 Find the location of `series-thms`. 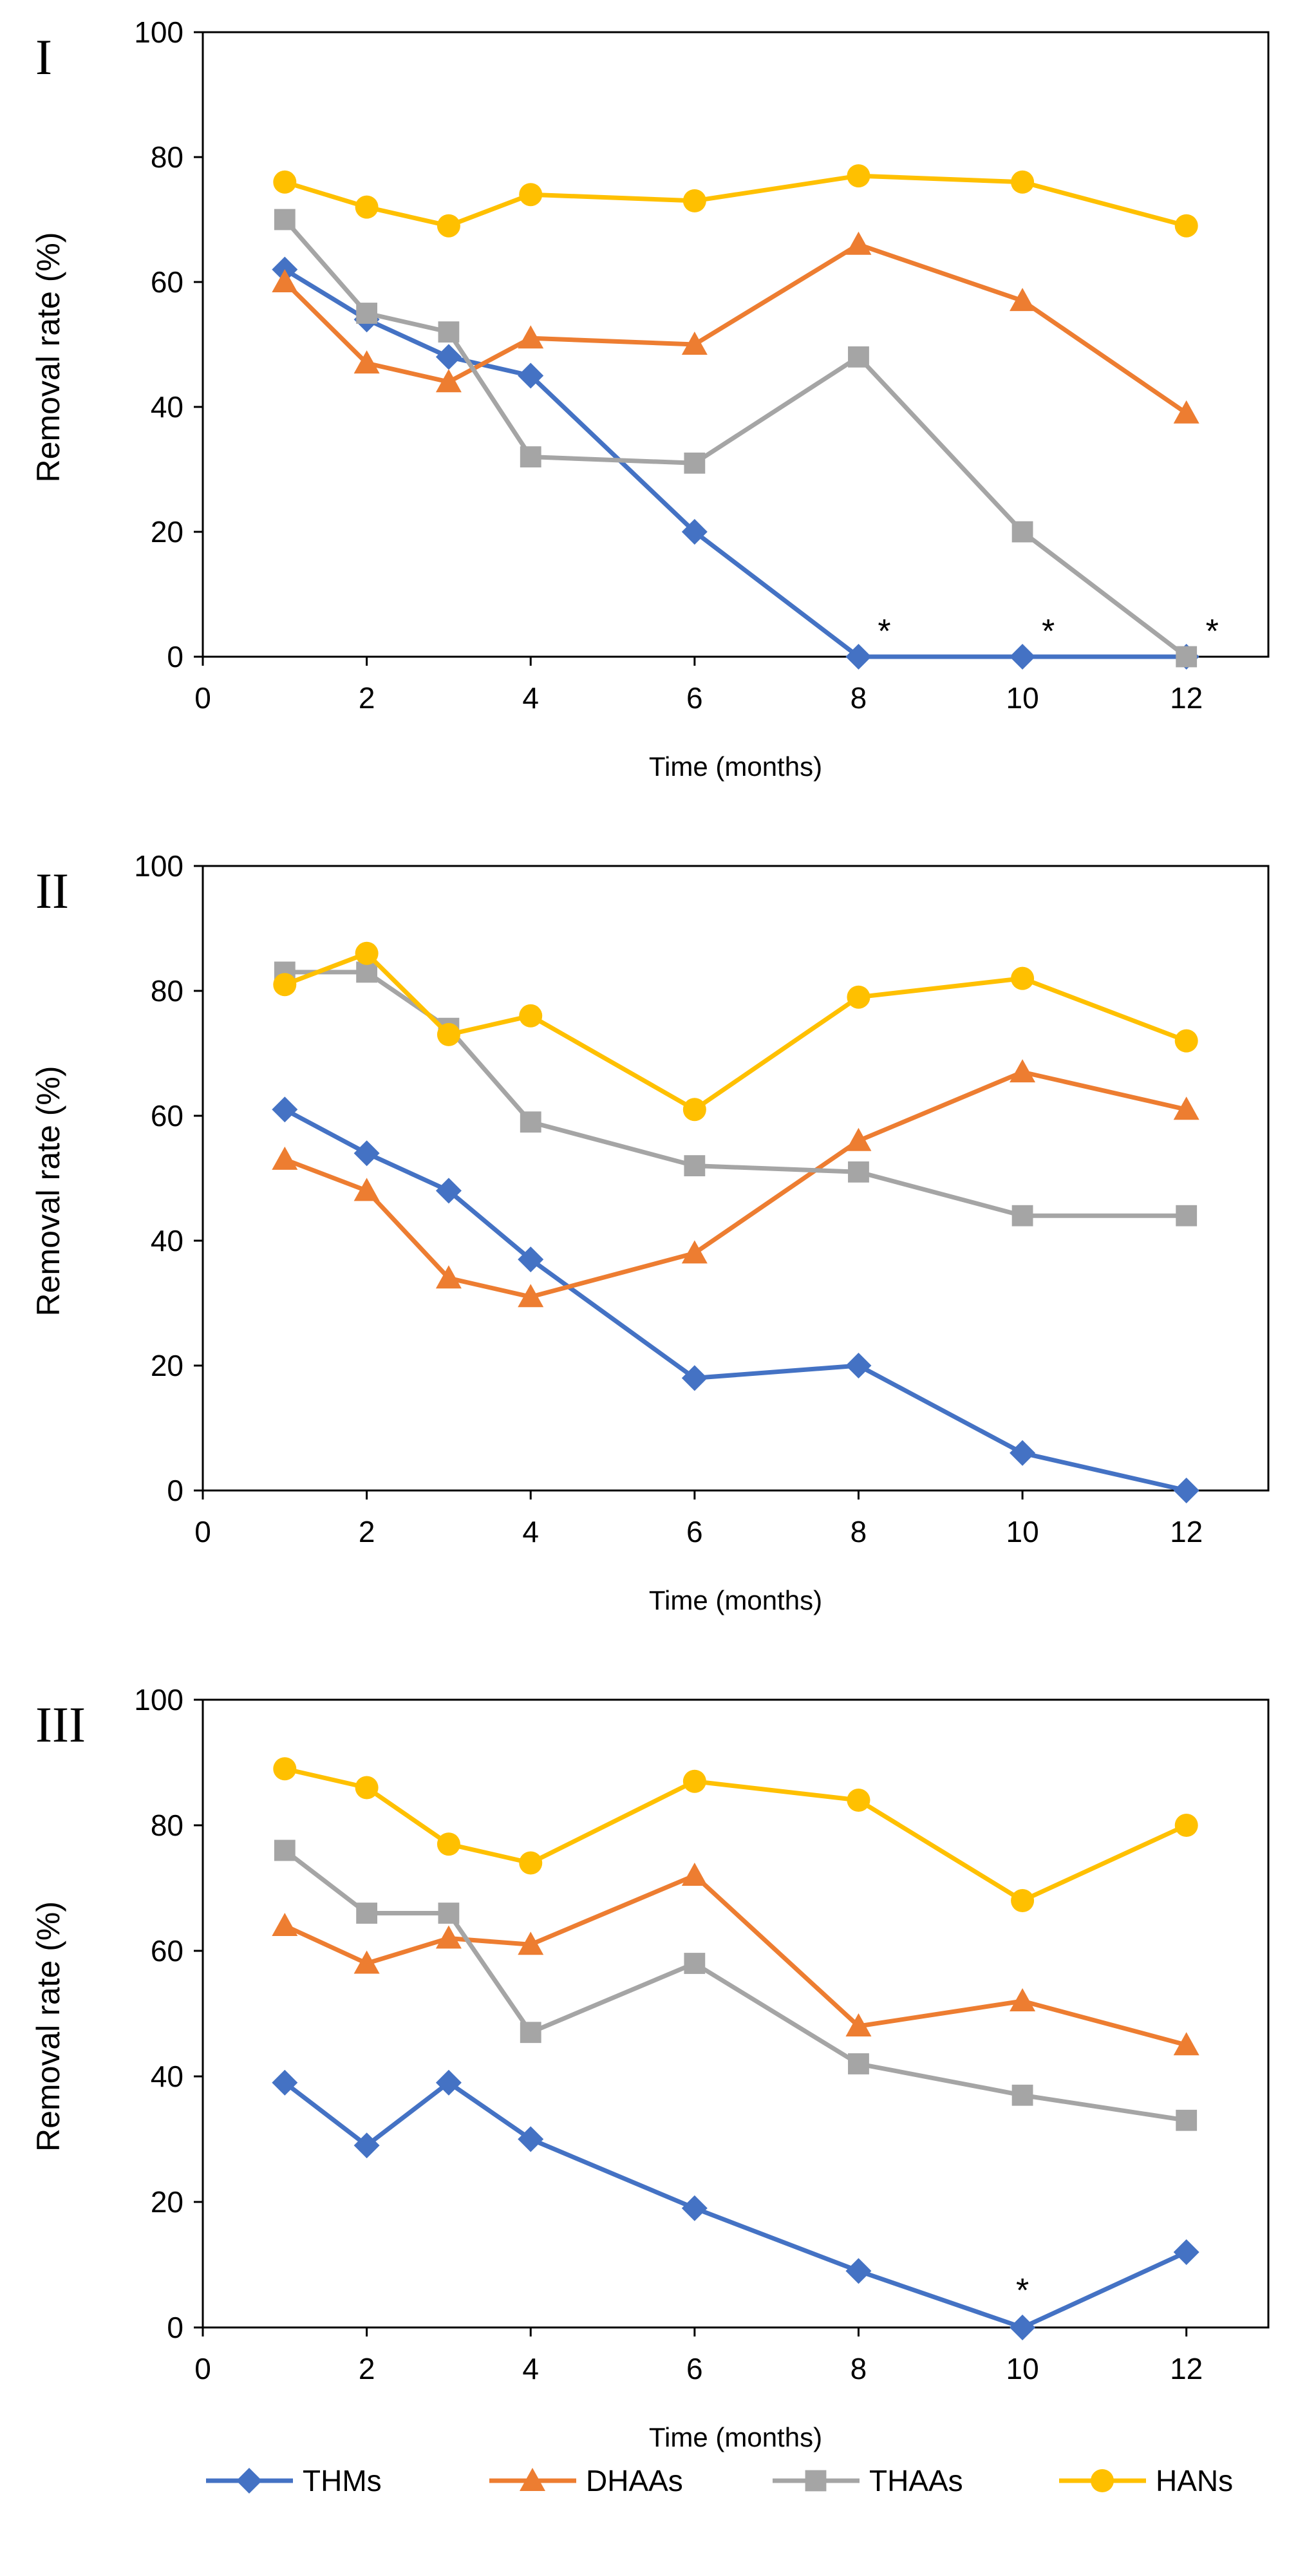

series-thms is located at coordinates (735, 2204).